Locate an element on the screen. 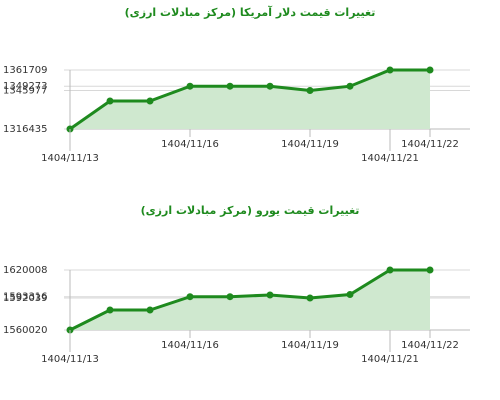 This screenshot has width=500, height=400. chart-title: تغییرات قیمت یورو (مرکز مبادلات ارزی) is located at coordinates (250, 210).